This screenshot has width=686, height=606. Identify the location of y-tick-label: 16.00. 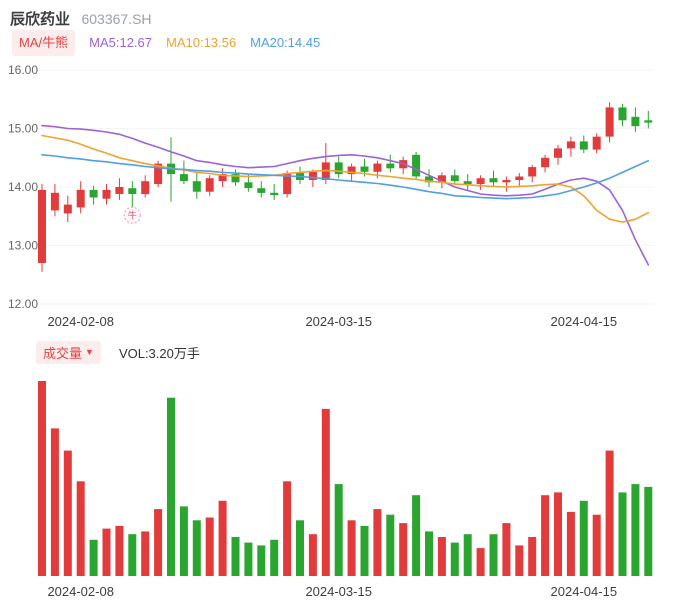
(23, 70).